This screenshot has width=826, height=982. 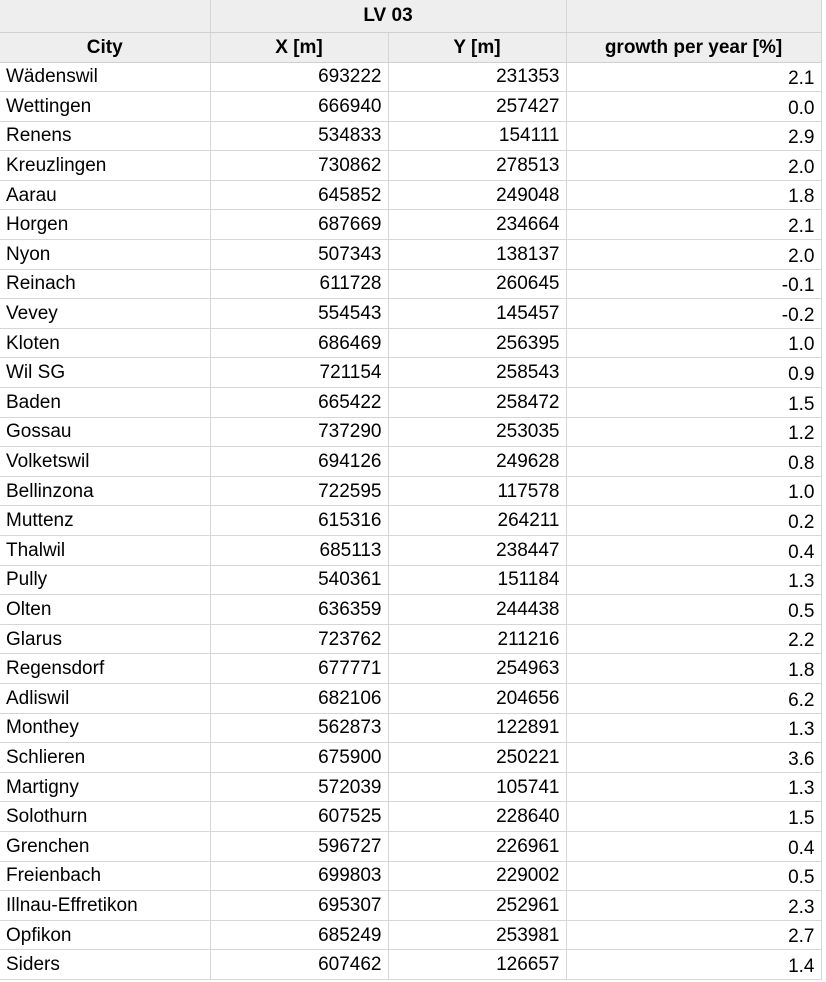 I want to click on cell-growth: 3.6, so click(x=694, y=757).